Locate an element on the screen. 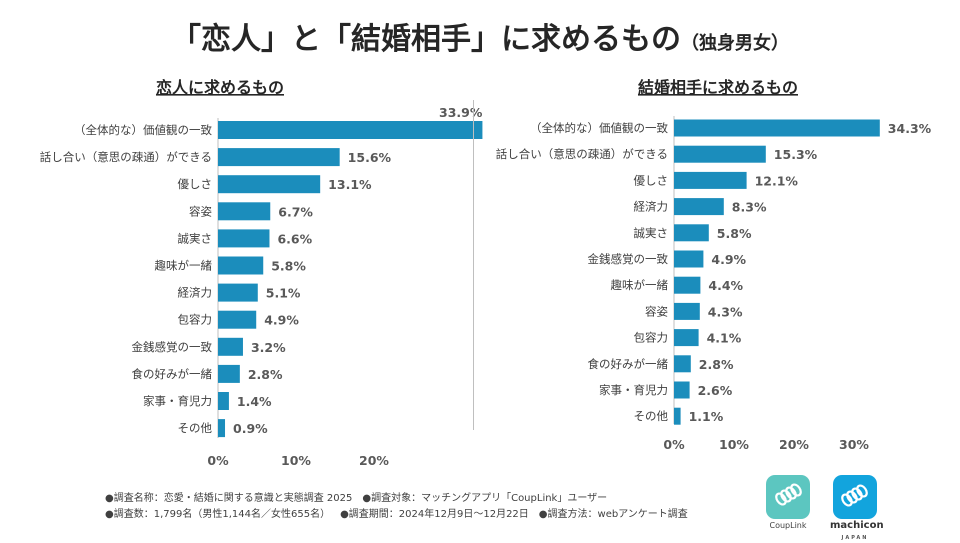  left-value-label: 2.8% is located at coordinates (265, 374).